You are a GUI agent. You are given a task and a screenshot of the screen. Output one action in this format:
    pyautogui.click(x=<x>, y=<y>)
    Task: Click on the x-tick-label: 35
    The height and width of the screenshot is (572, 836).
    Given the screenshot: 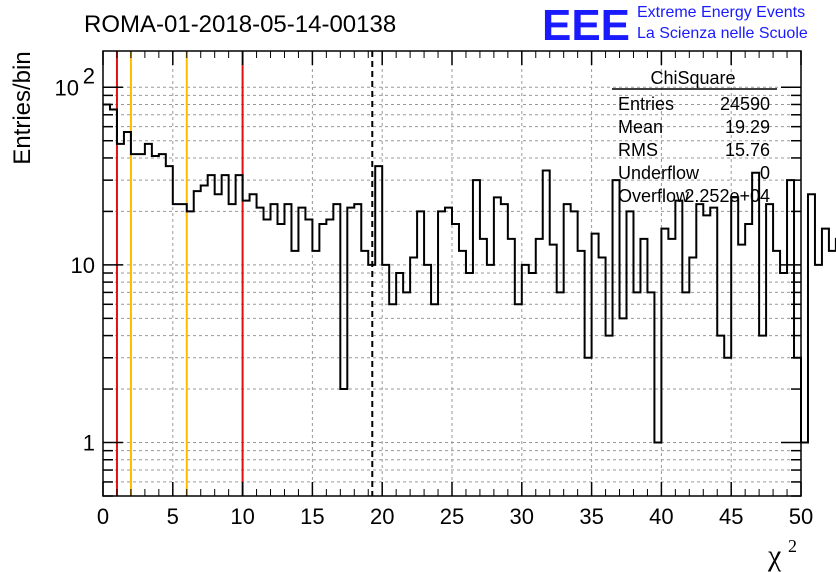 What is the action you would take?
    pyautogui.click(x=591, y=516)
    